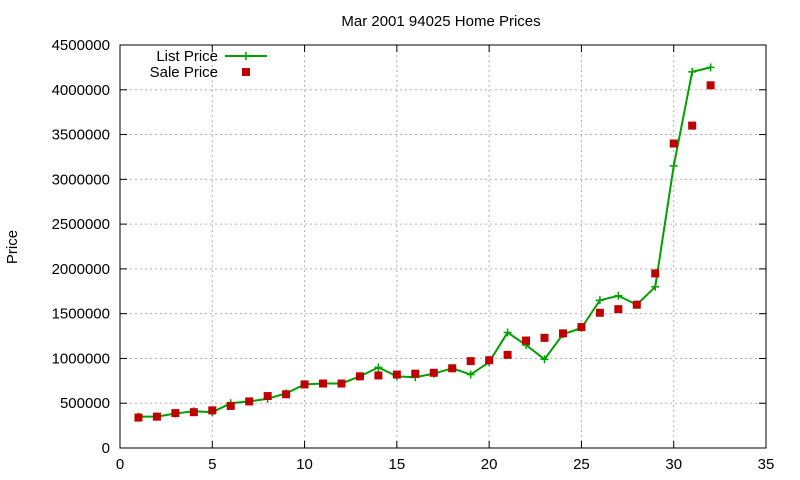  Describe the element at coordinates (81, 135) in the screenshot. I see `y-tick-label: 3500000` at that location.